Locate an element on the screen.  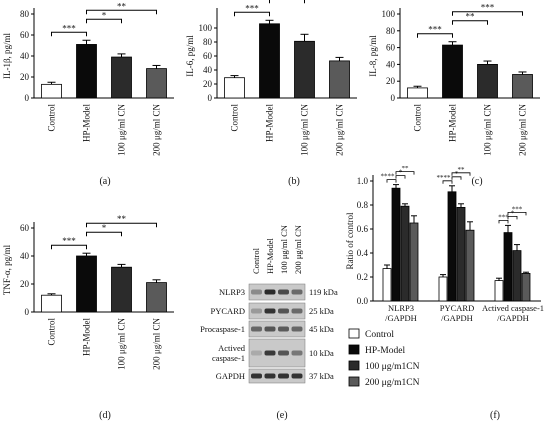
legend-label: 100 μg/m1CN is located at coordinates (392, 367).